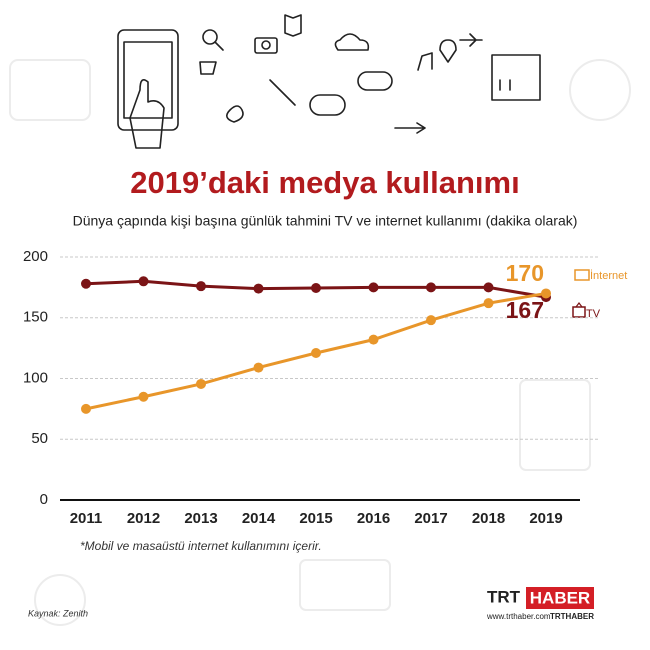 This screenshot has height=650, width=650. Describe the element at coordinates (324, 182) in the screenshot. I see `chart-title: 2019’daki medya kullanımı` at that location.